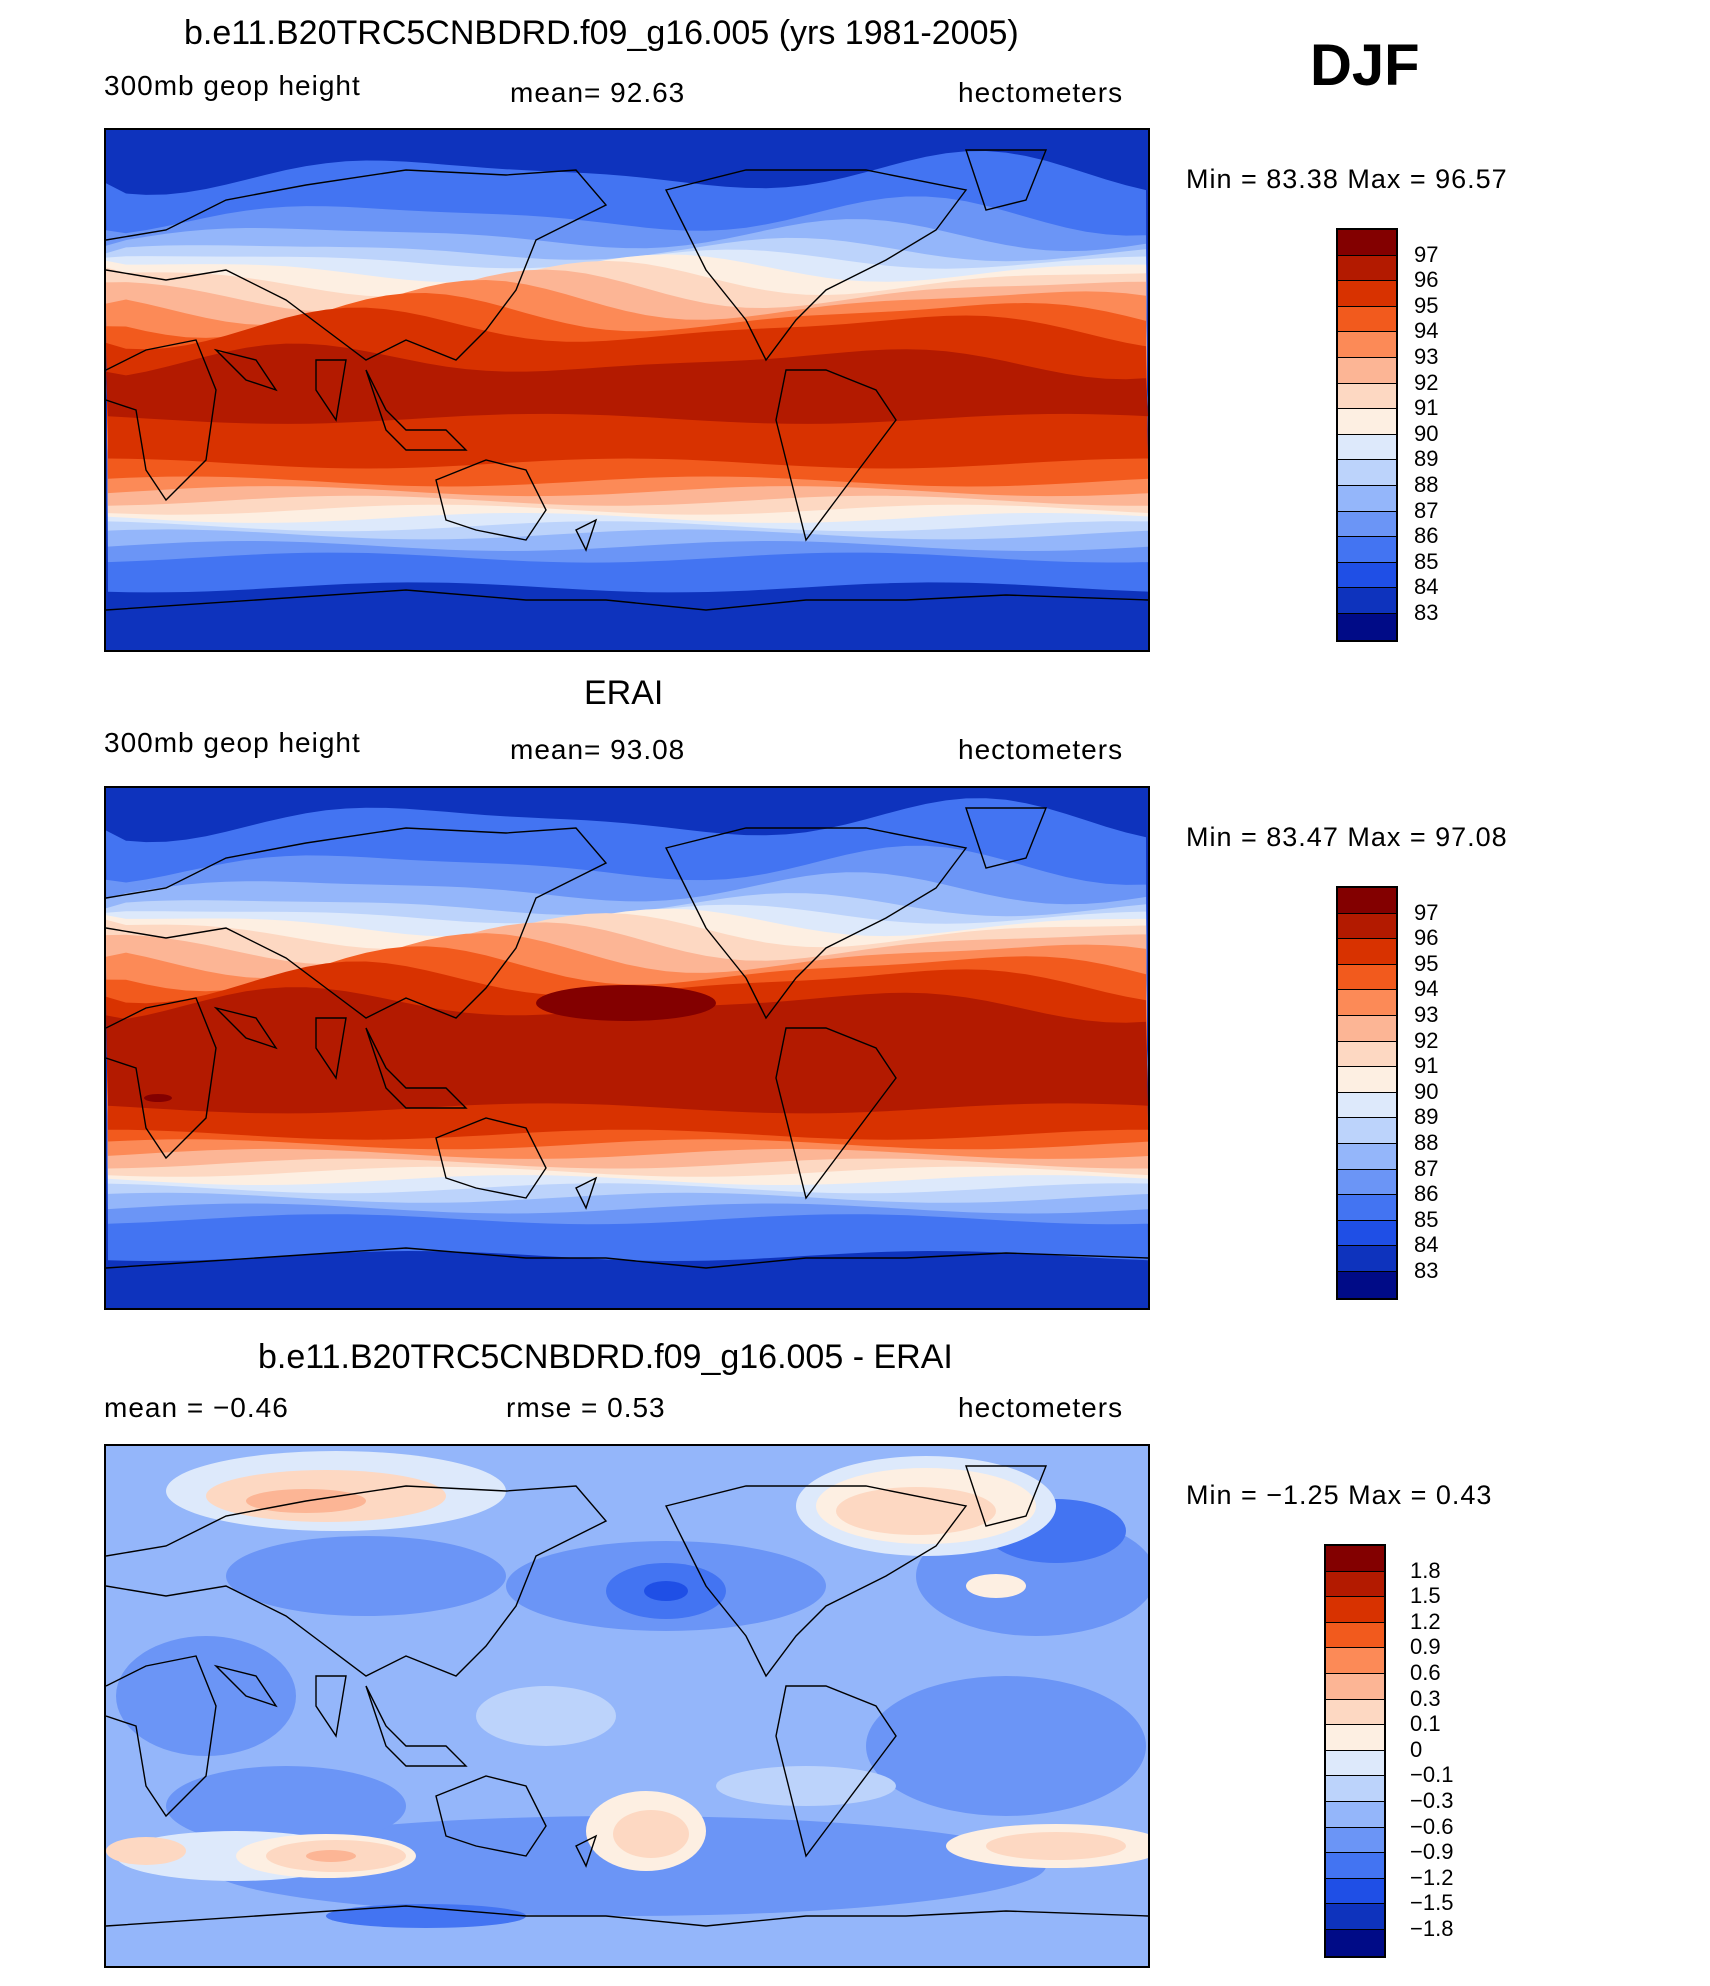 The width and height of the screenshot is (1710, 1986). What do you see at coordinates (1432, 1877) in the screenshot?
I see `colorbar-label: −1.2` at bounding box center [1432, 1877].